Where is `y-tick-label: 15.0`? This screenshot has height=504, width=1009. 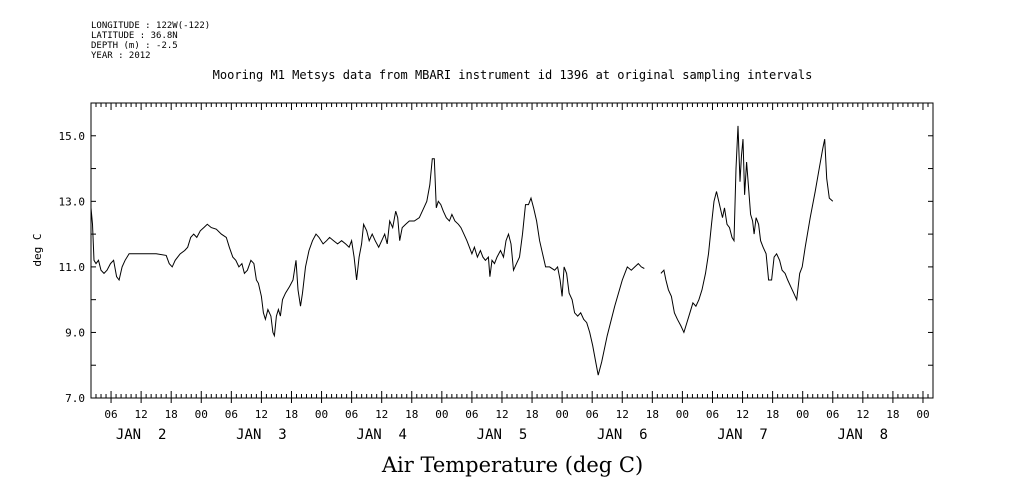
y-tick-label: 15.0 is located at coordinates (72, 136).